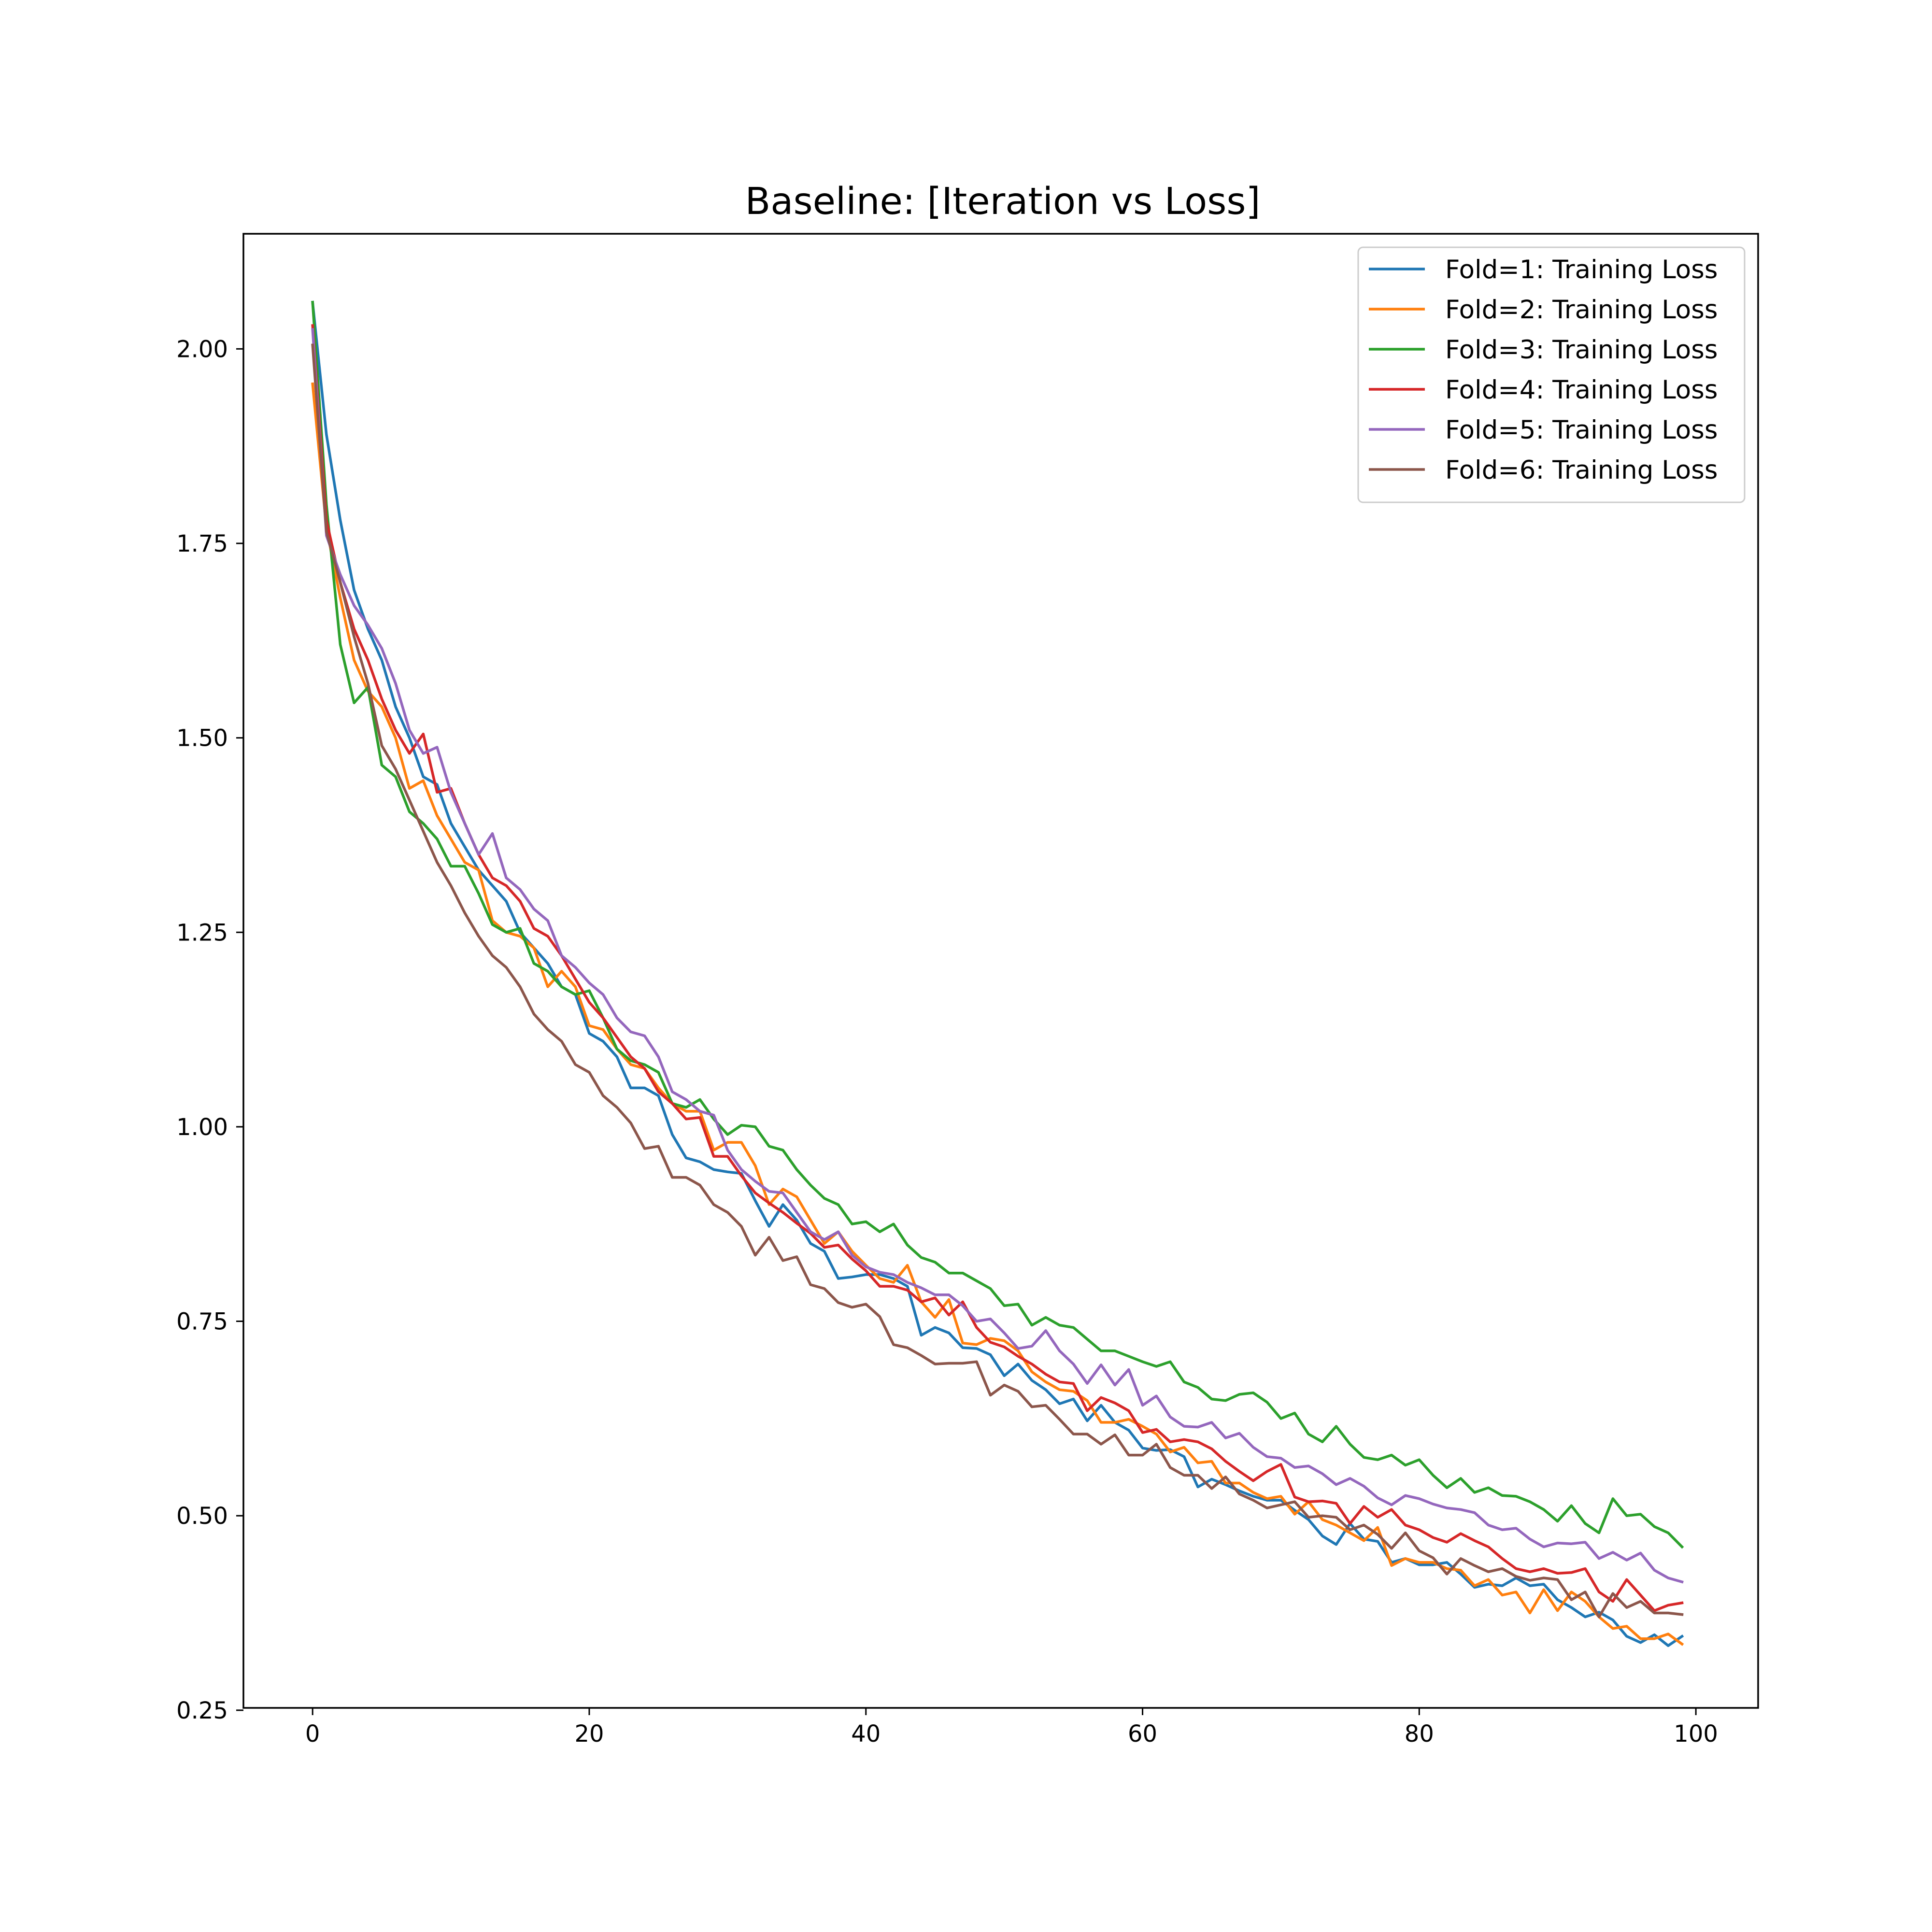 Image resolution: width=1932 pixels, height=1932 pixels. Describe the element at coordinates (202, 1516) in the screenshot. I see `y-tick-label: 0.50` at that location.